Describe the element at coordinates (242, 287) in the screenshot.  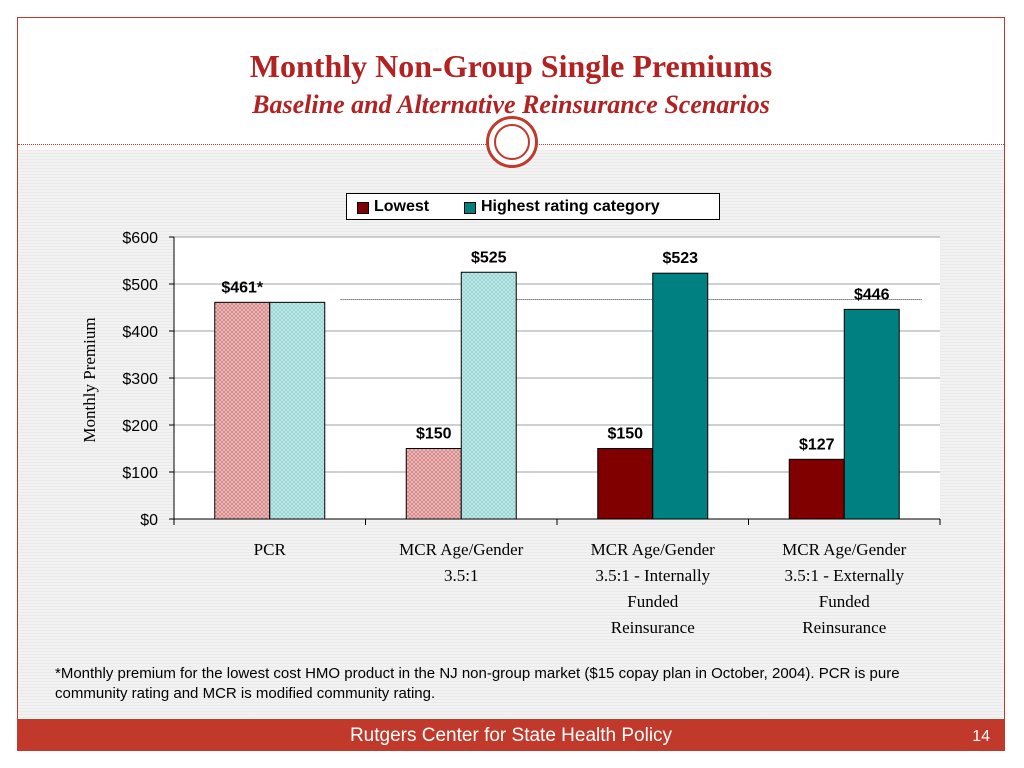
I see `data-label: $461*` at that location.